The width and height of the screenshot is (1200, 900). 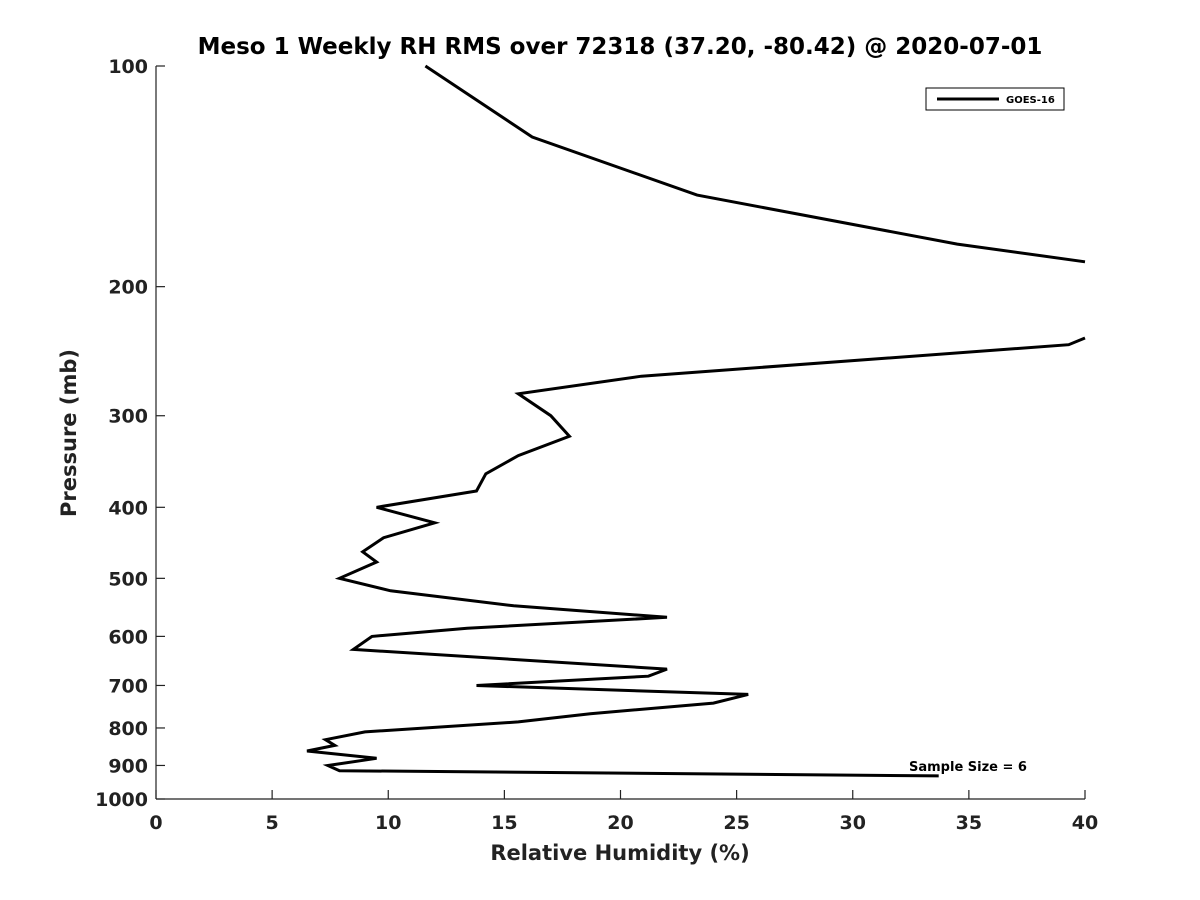 I want to click on x-axis-label: Relative Humidity (%), so click(x=619, y=853).